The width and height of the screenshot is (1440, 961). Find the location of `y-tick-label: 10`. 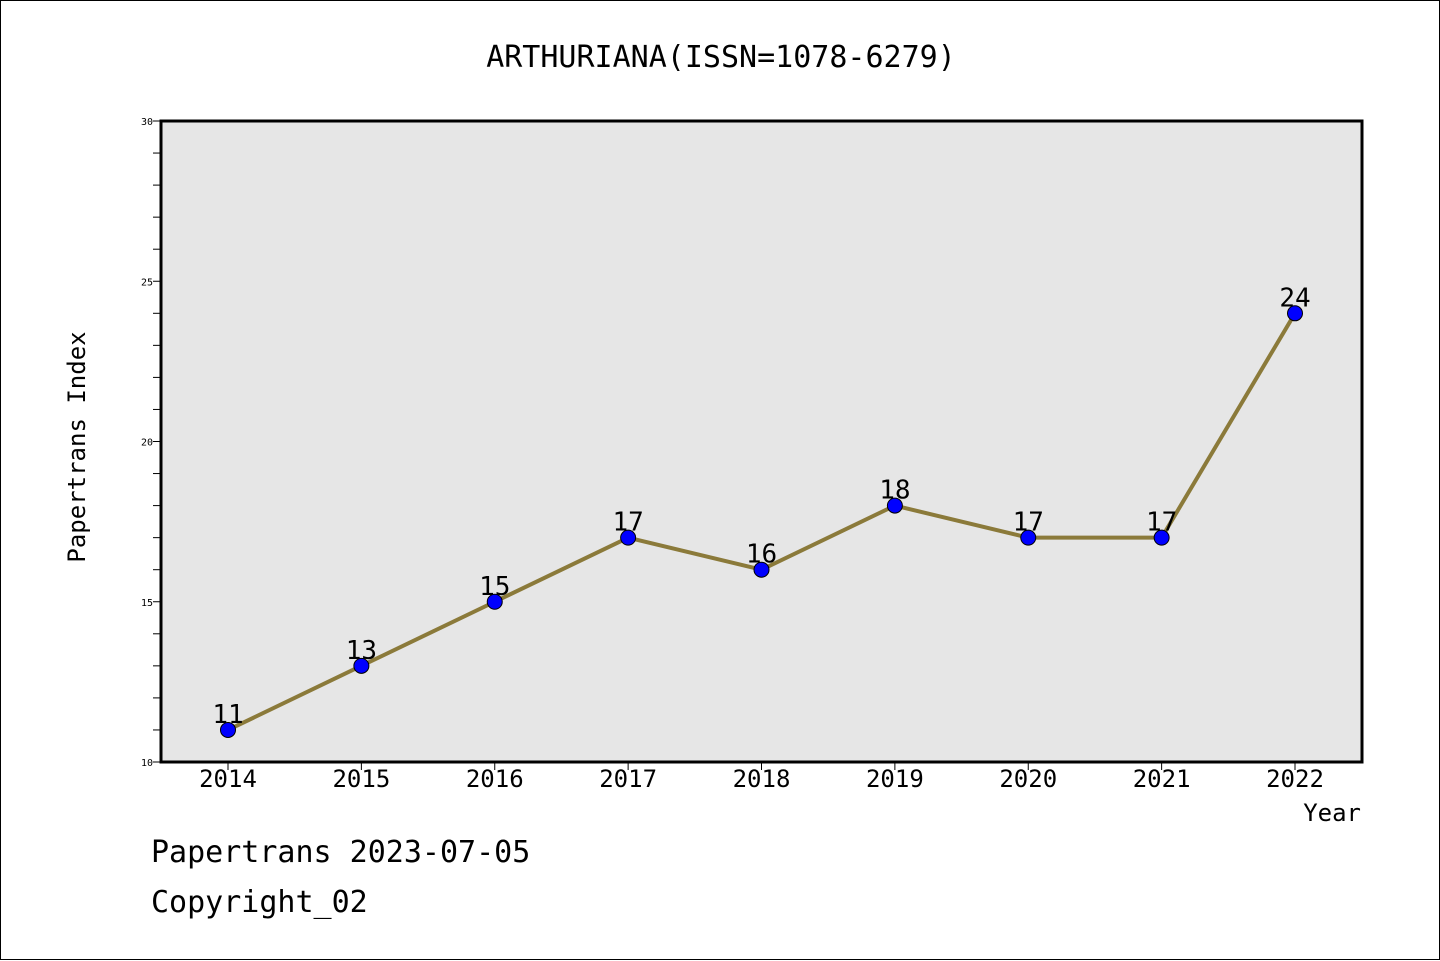

y-tick-label: 10 is located at coordinates (147, 763).